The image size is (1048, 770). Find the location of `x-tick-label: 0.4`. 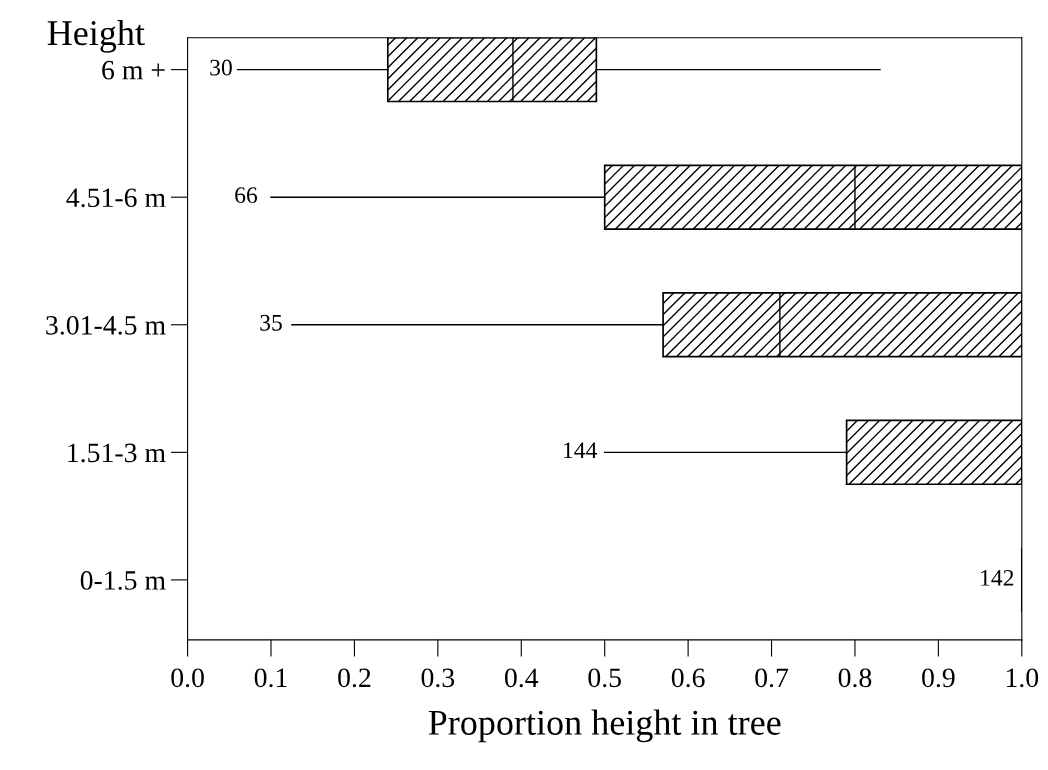

x-tick-label: 0.4 is located at coordinates (521, 678).